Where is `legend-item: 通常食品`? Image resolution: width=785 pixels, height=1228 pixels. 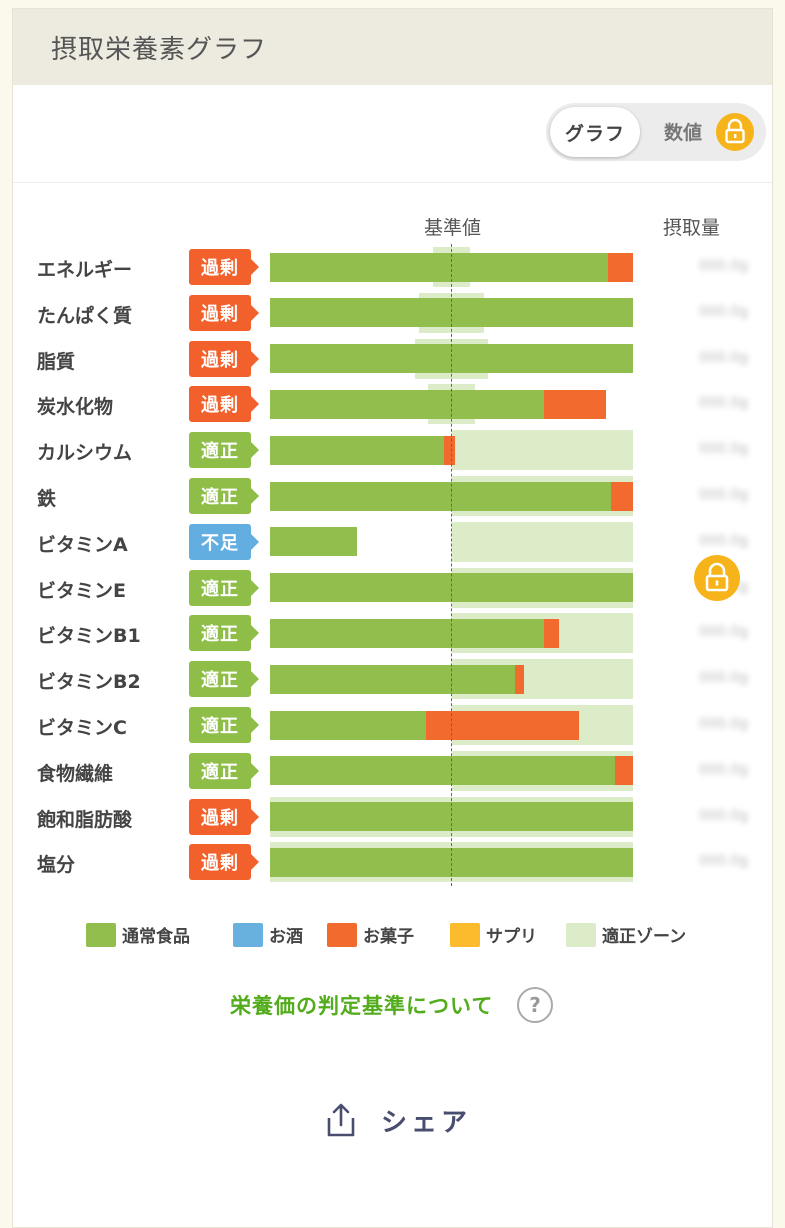
legend-item: 通常食品 is located at coordinates (138, 934).